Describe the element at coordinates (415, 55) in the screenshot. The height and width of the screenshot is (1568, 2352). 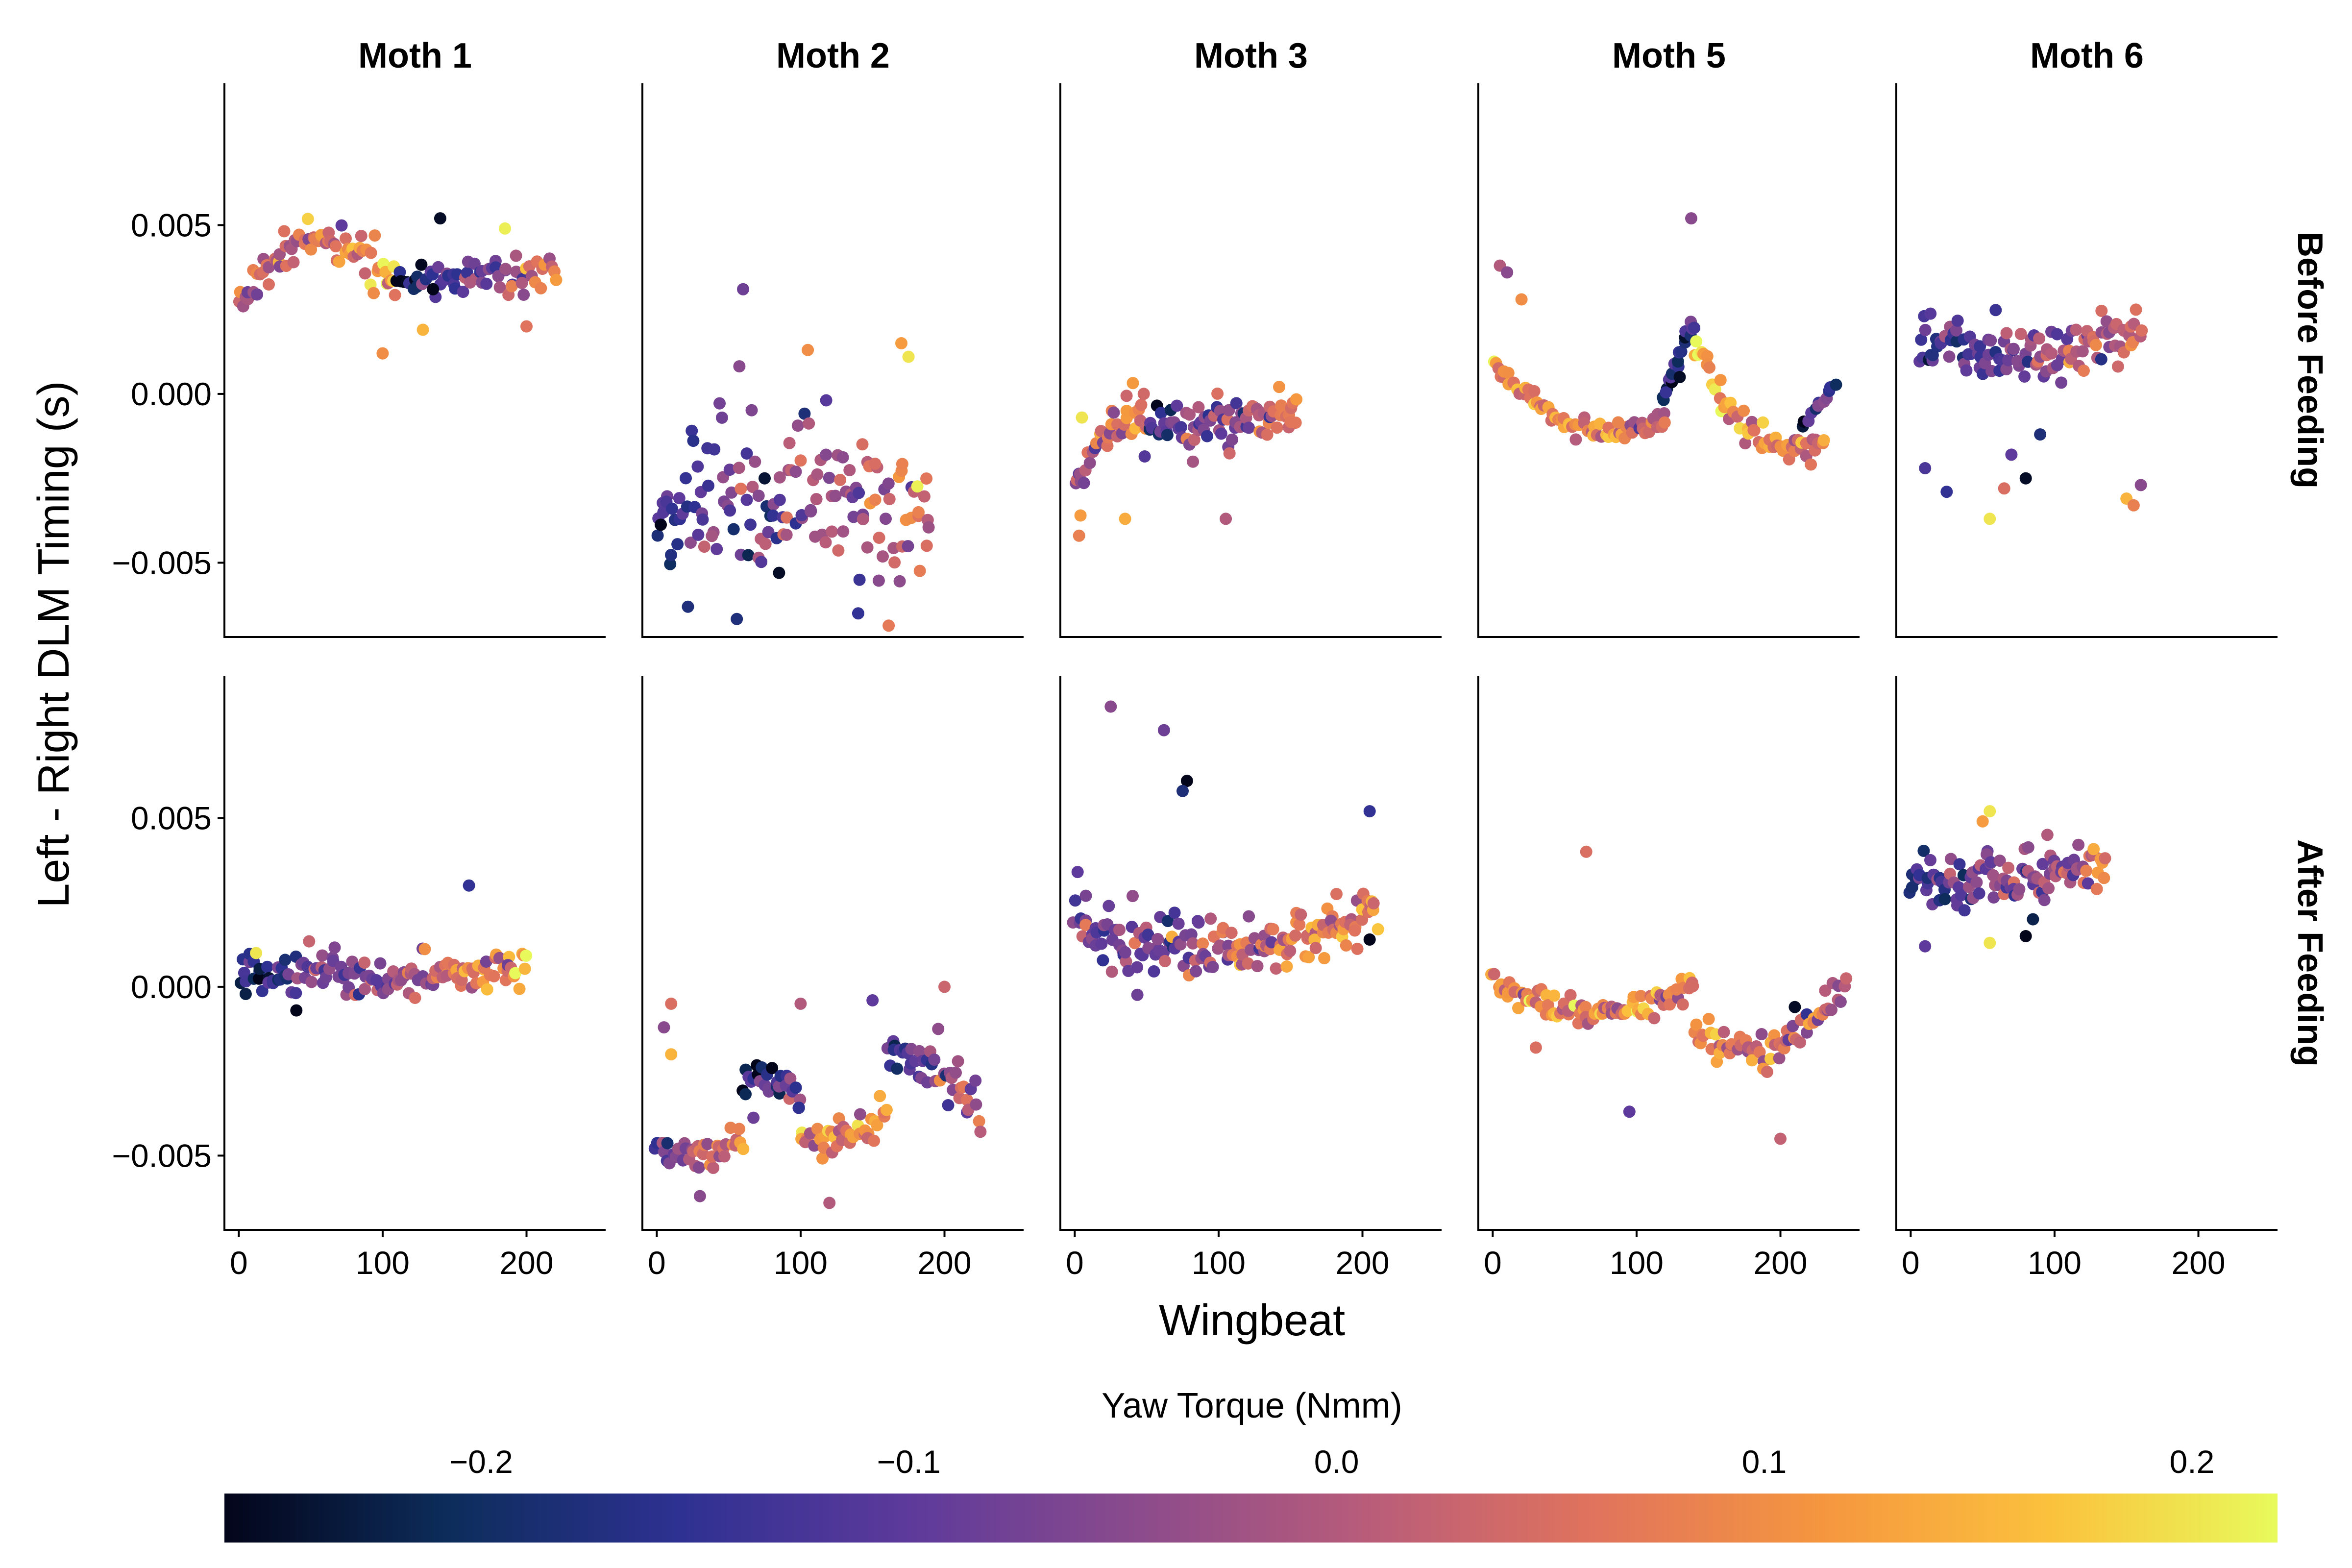
I see `column-title-moth-1: Moth 1` at that location.